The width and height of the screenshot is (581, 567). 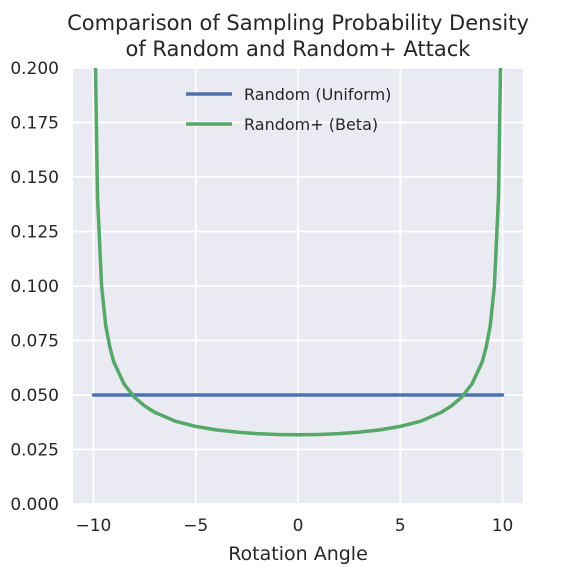 What do you see at coordinates (503, 526) in the screenshot?
I see `x-tick-label: 10` at bounding box center [503, 526].